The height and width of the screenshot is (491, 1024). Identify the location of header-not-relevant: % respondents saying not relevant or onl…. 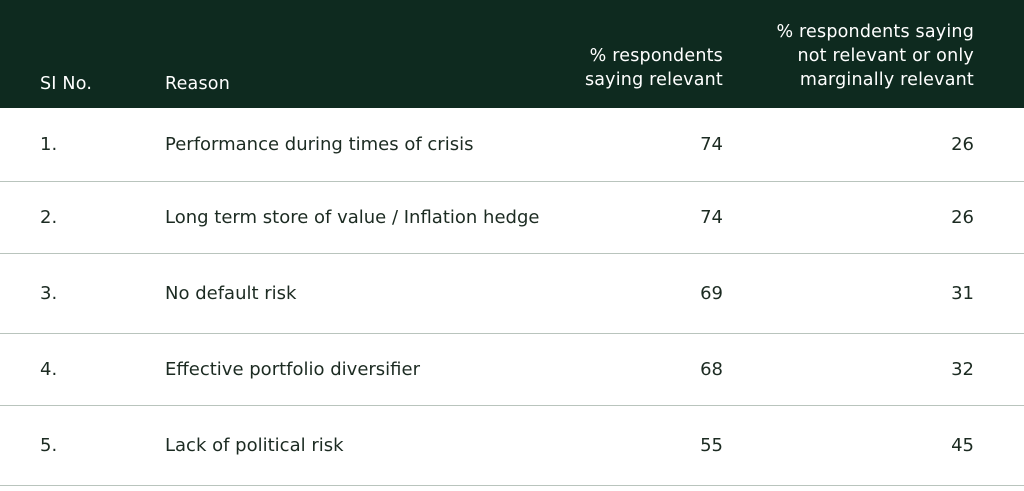
(854, 56).